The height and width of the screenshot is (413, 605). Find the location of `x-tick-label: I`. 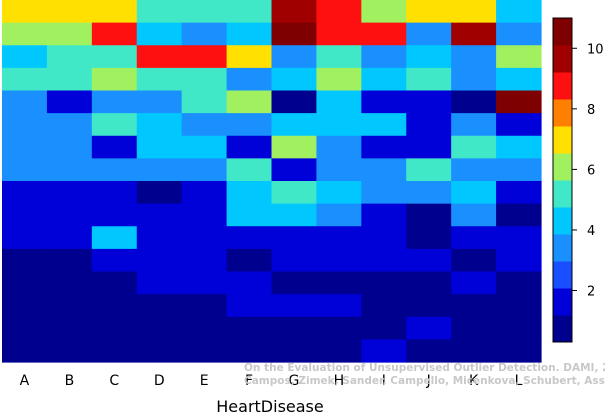

x-tick-label: I is located at coordinates (384, 381).